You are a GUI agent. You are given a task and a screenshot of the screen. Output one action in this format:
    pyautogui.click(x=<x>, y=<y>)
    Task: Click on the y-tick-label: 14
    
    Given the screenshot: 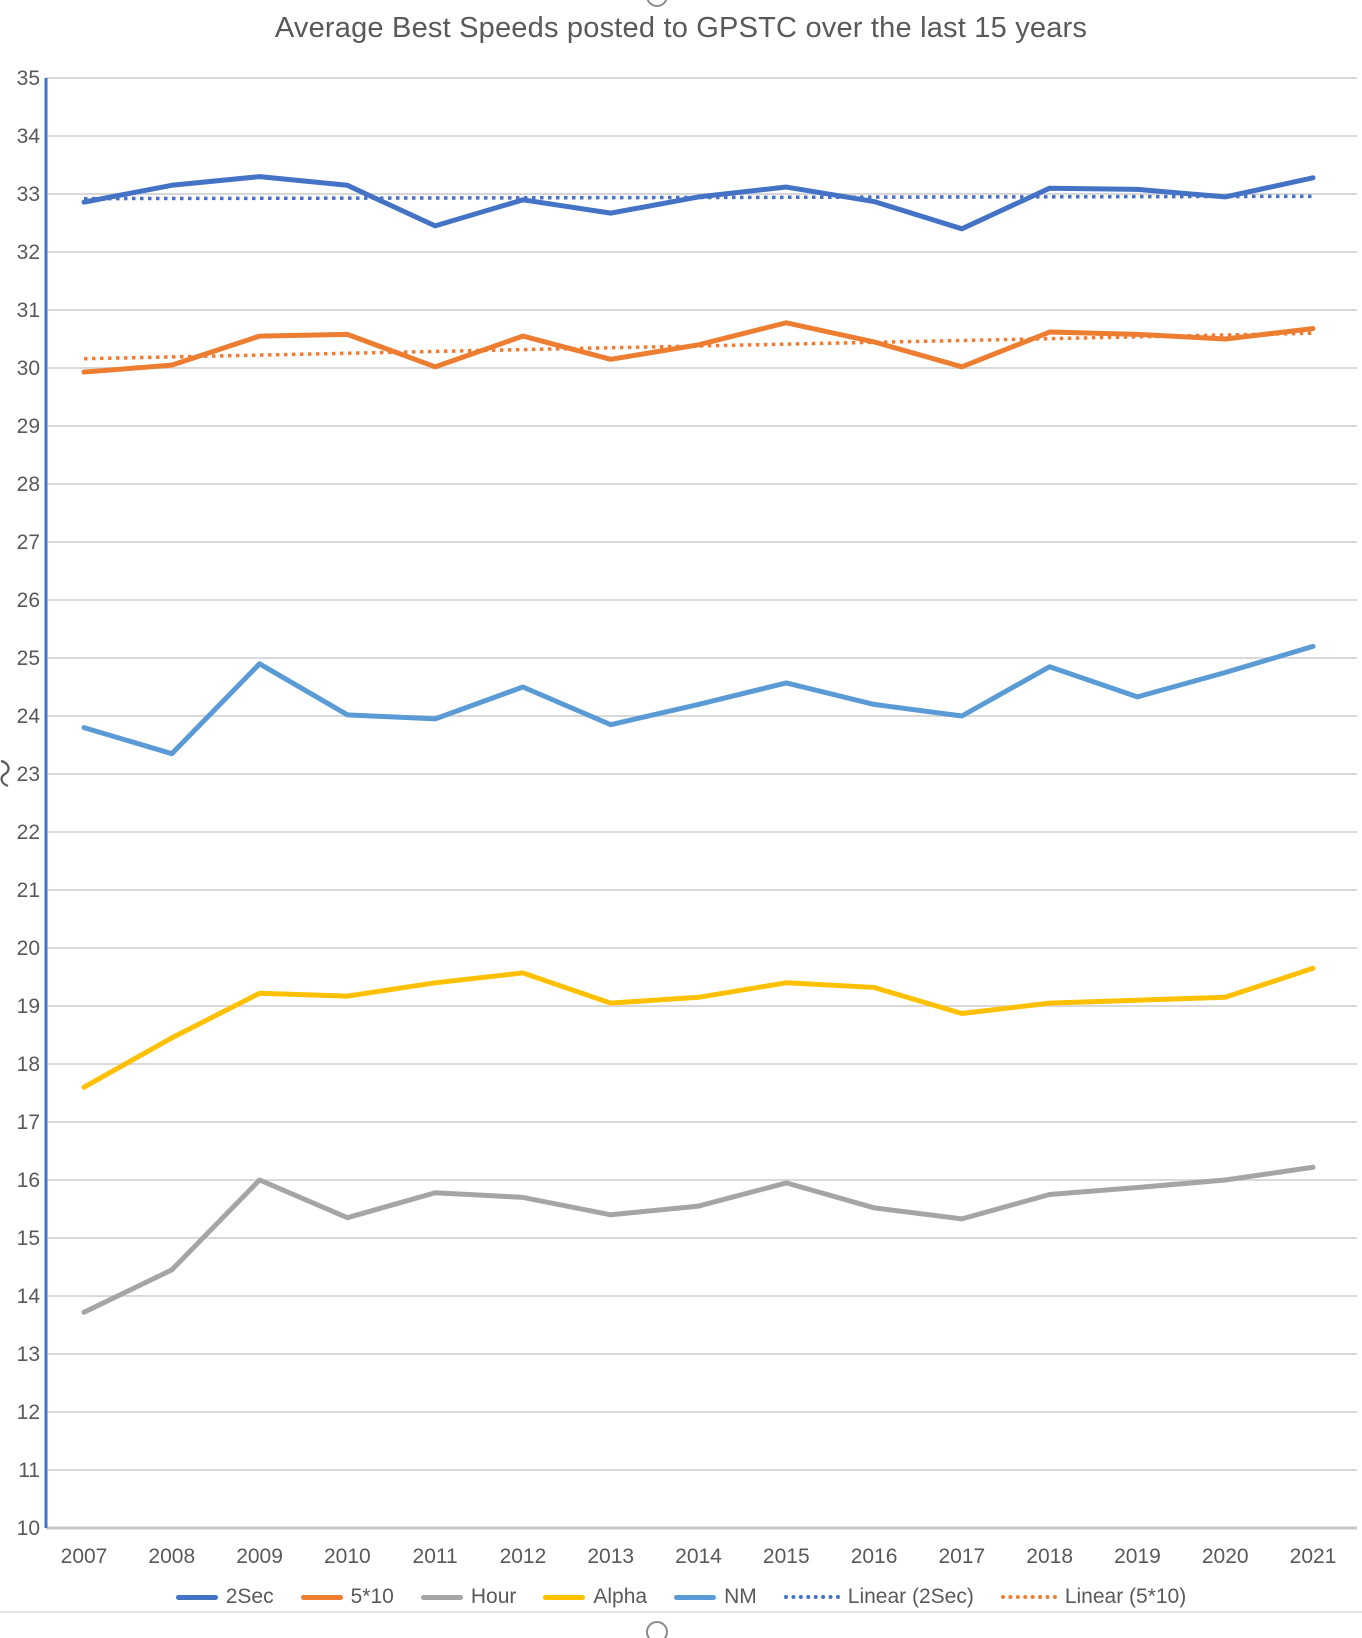 What is the action you would take?
    pyautogui.click(x=29, y=1296)
    